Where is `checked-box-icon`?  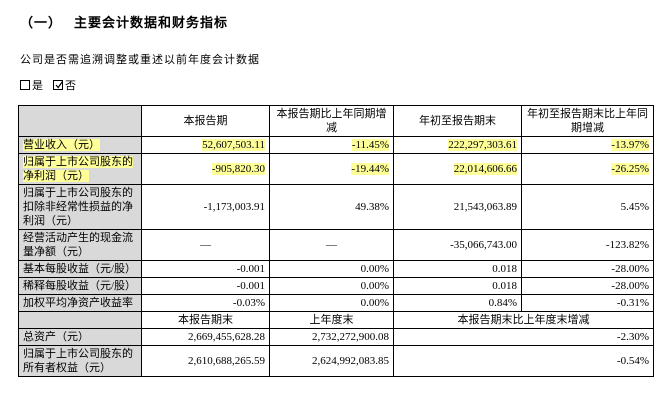
checked-box-icon is located at coordinates (58, 85).